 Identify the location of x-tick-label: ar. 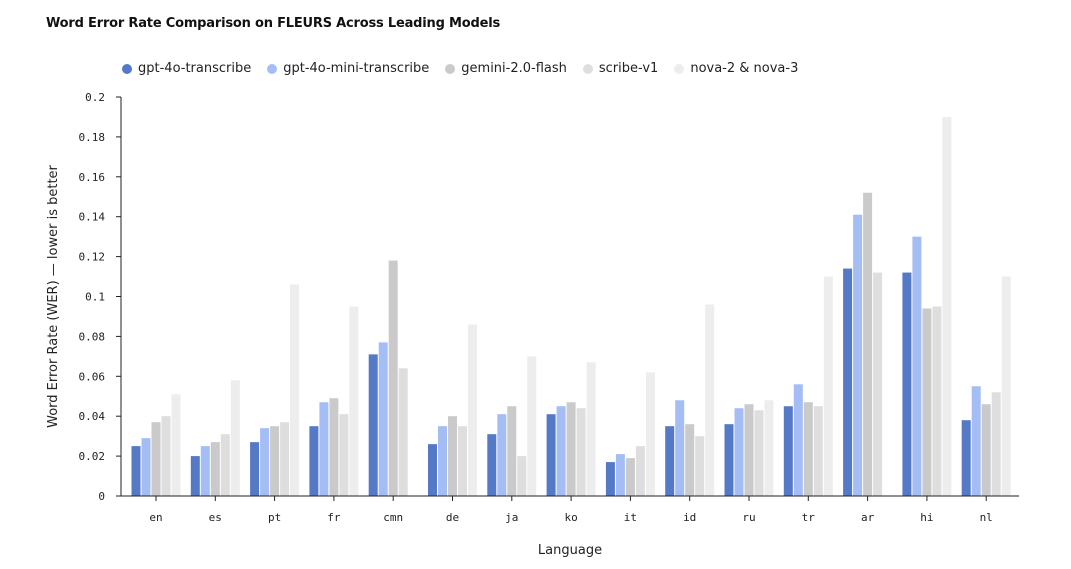
(868, 517).